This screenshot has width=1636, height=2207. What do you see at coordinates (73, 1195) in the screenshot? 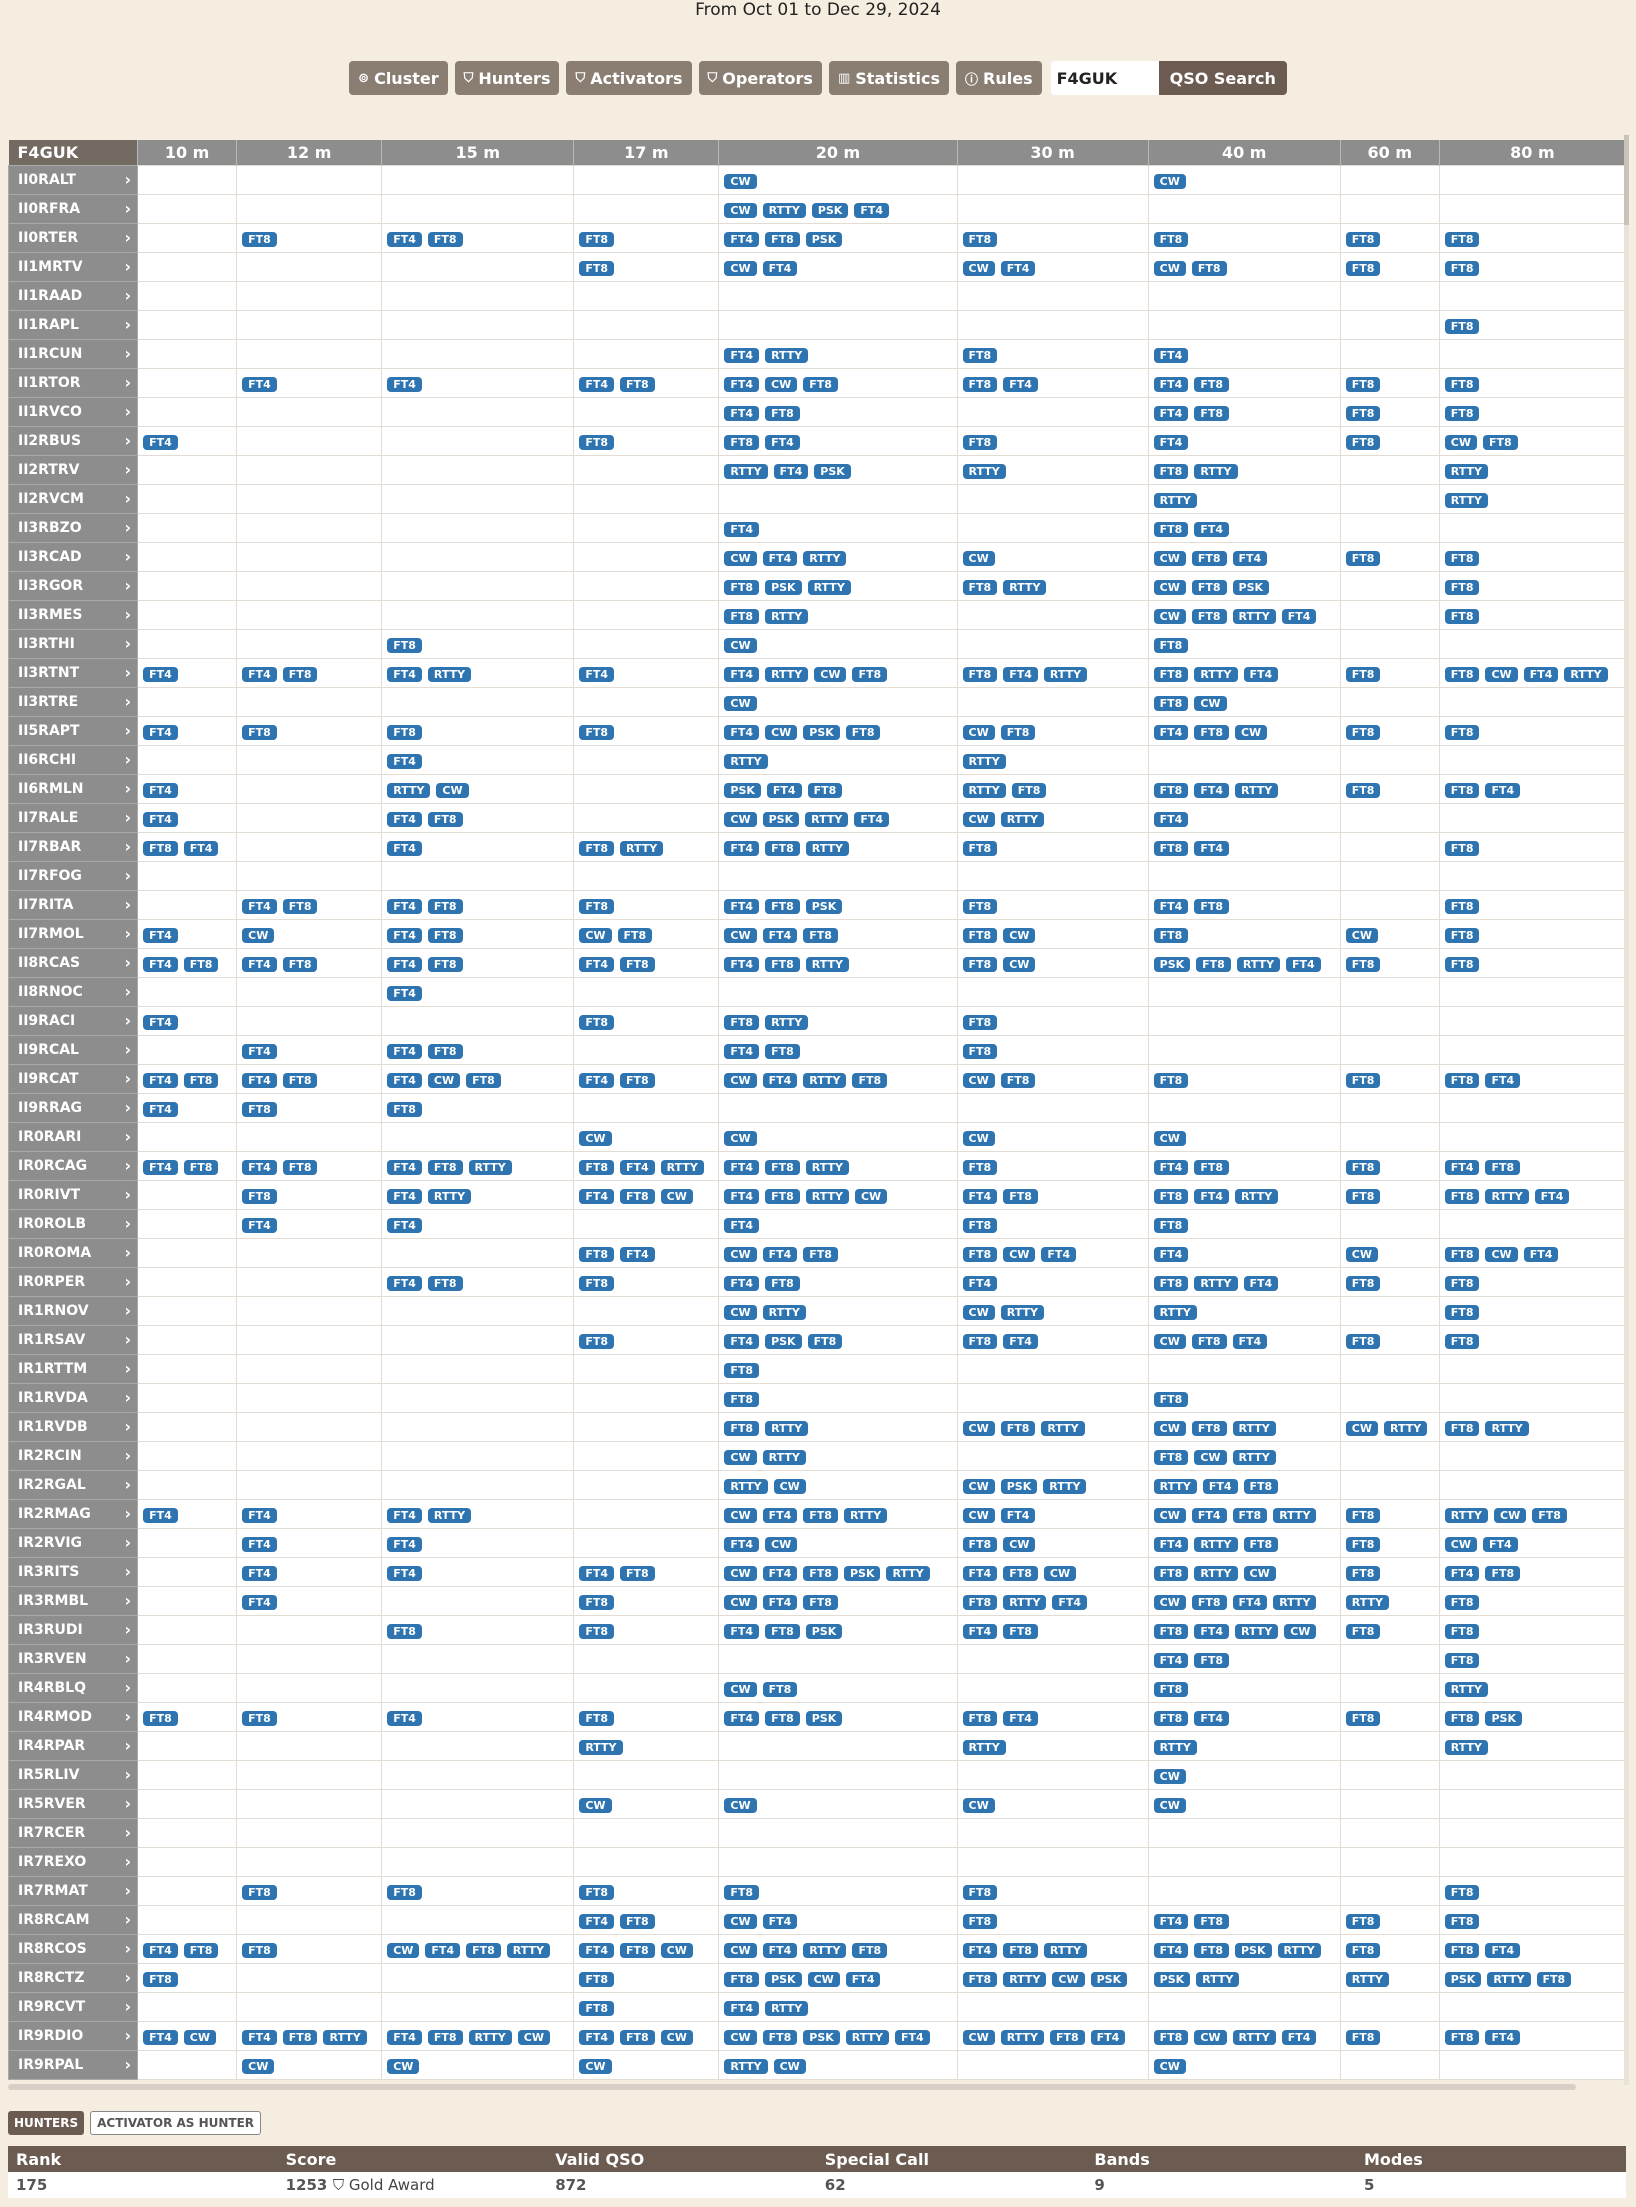
I see `special-call-cell: IR0RIVT ›` at bounding box center [73, 1195].